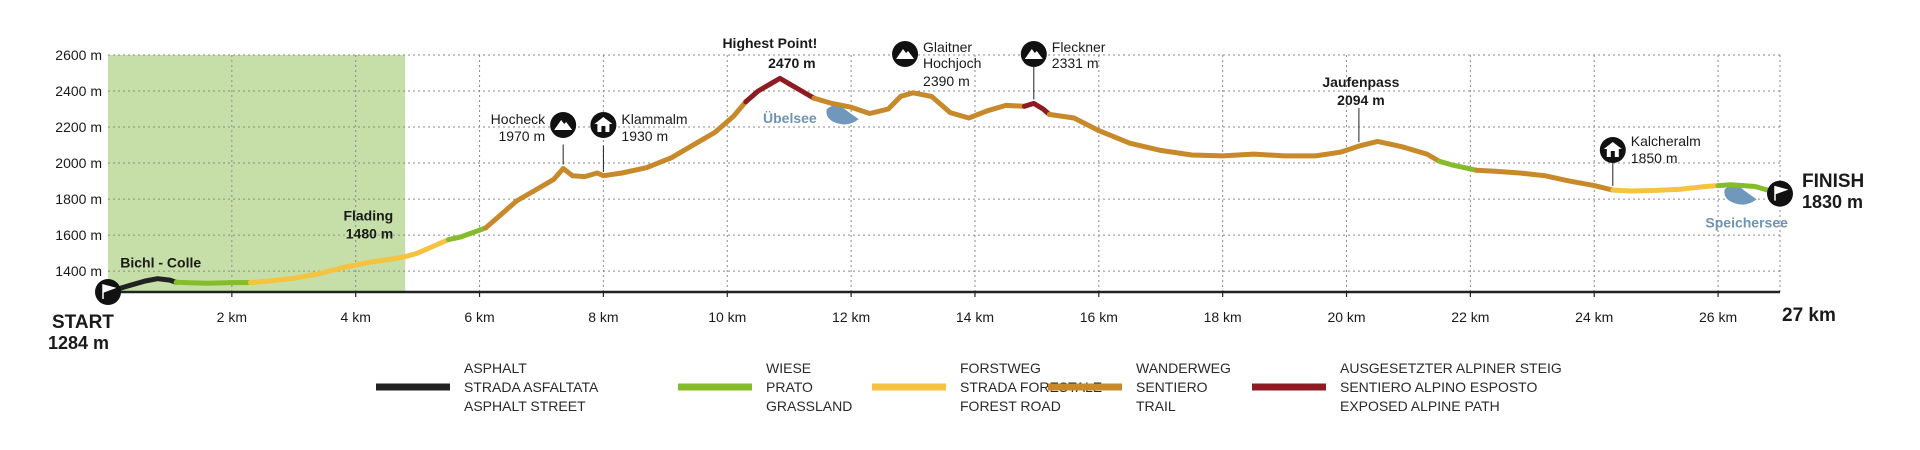 Image resolution: width=1920 pixels, height=450 pixels. I want to click on finish-flag-icon, so click(1780, 193).